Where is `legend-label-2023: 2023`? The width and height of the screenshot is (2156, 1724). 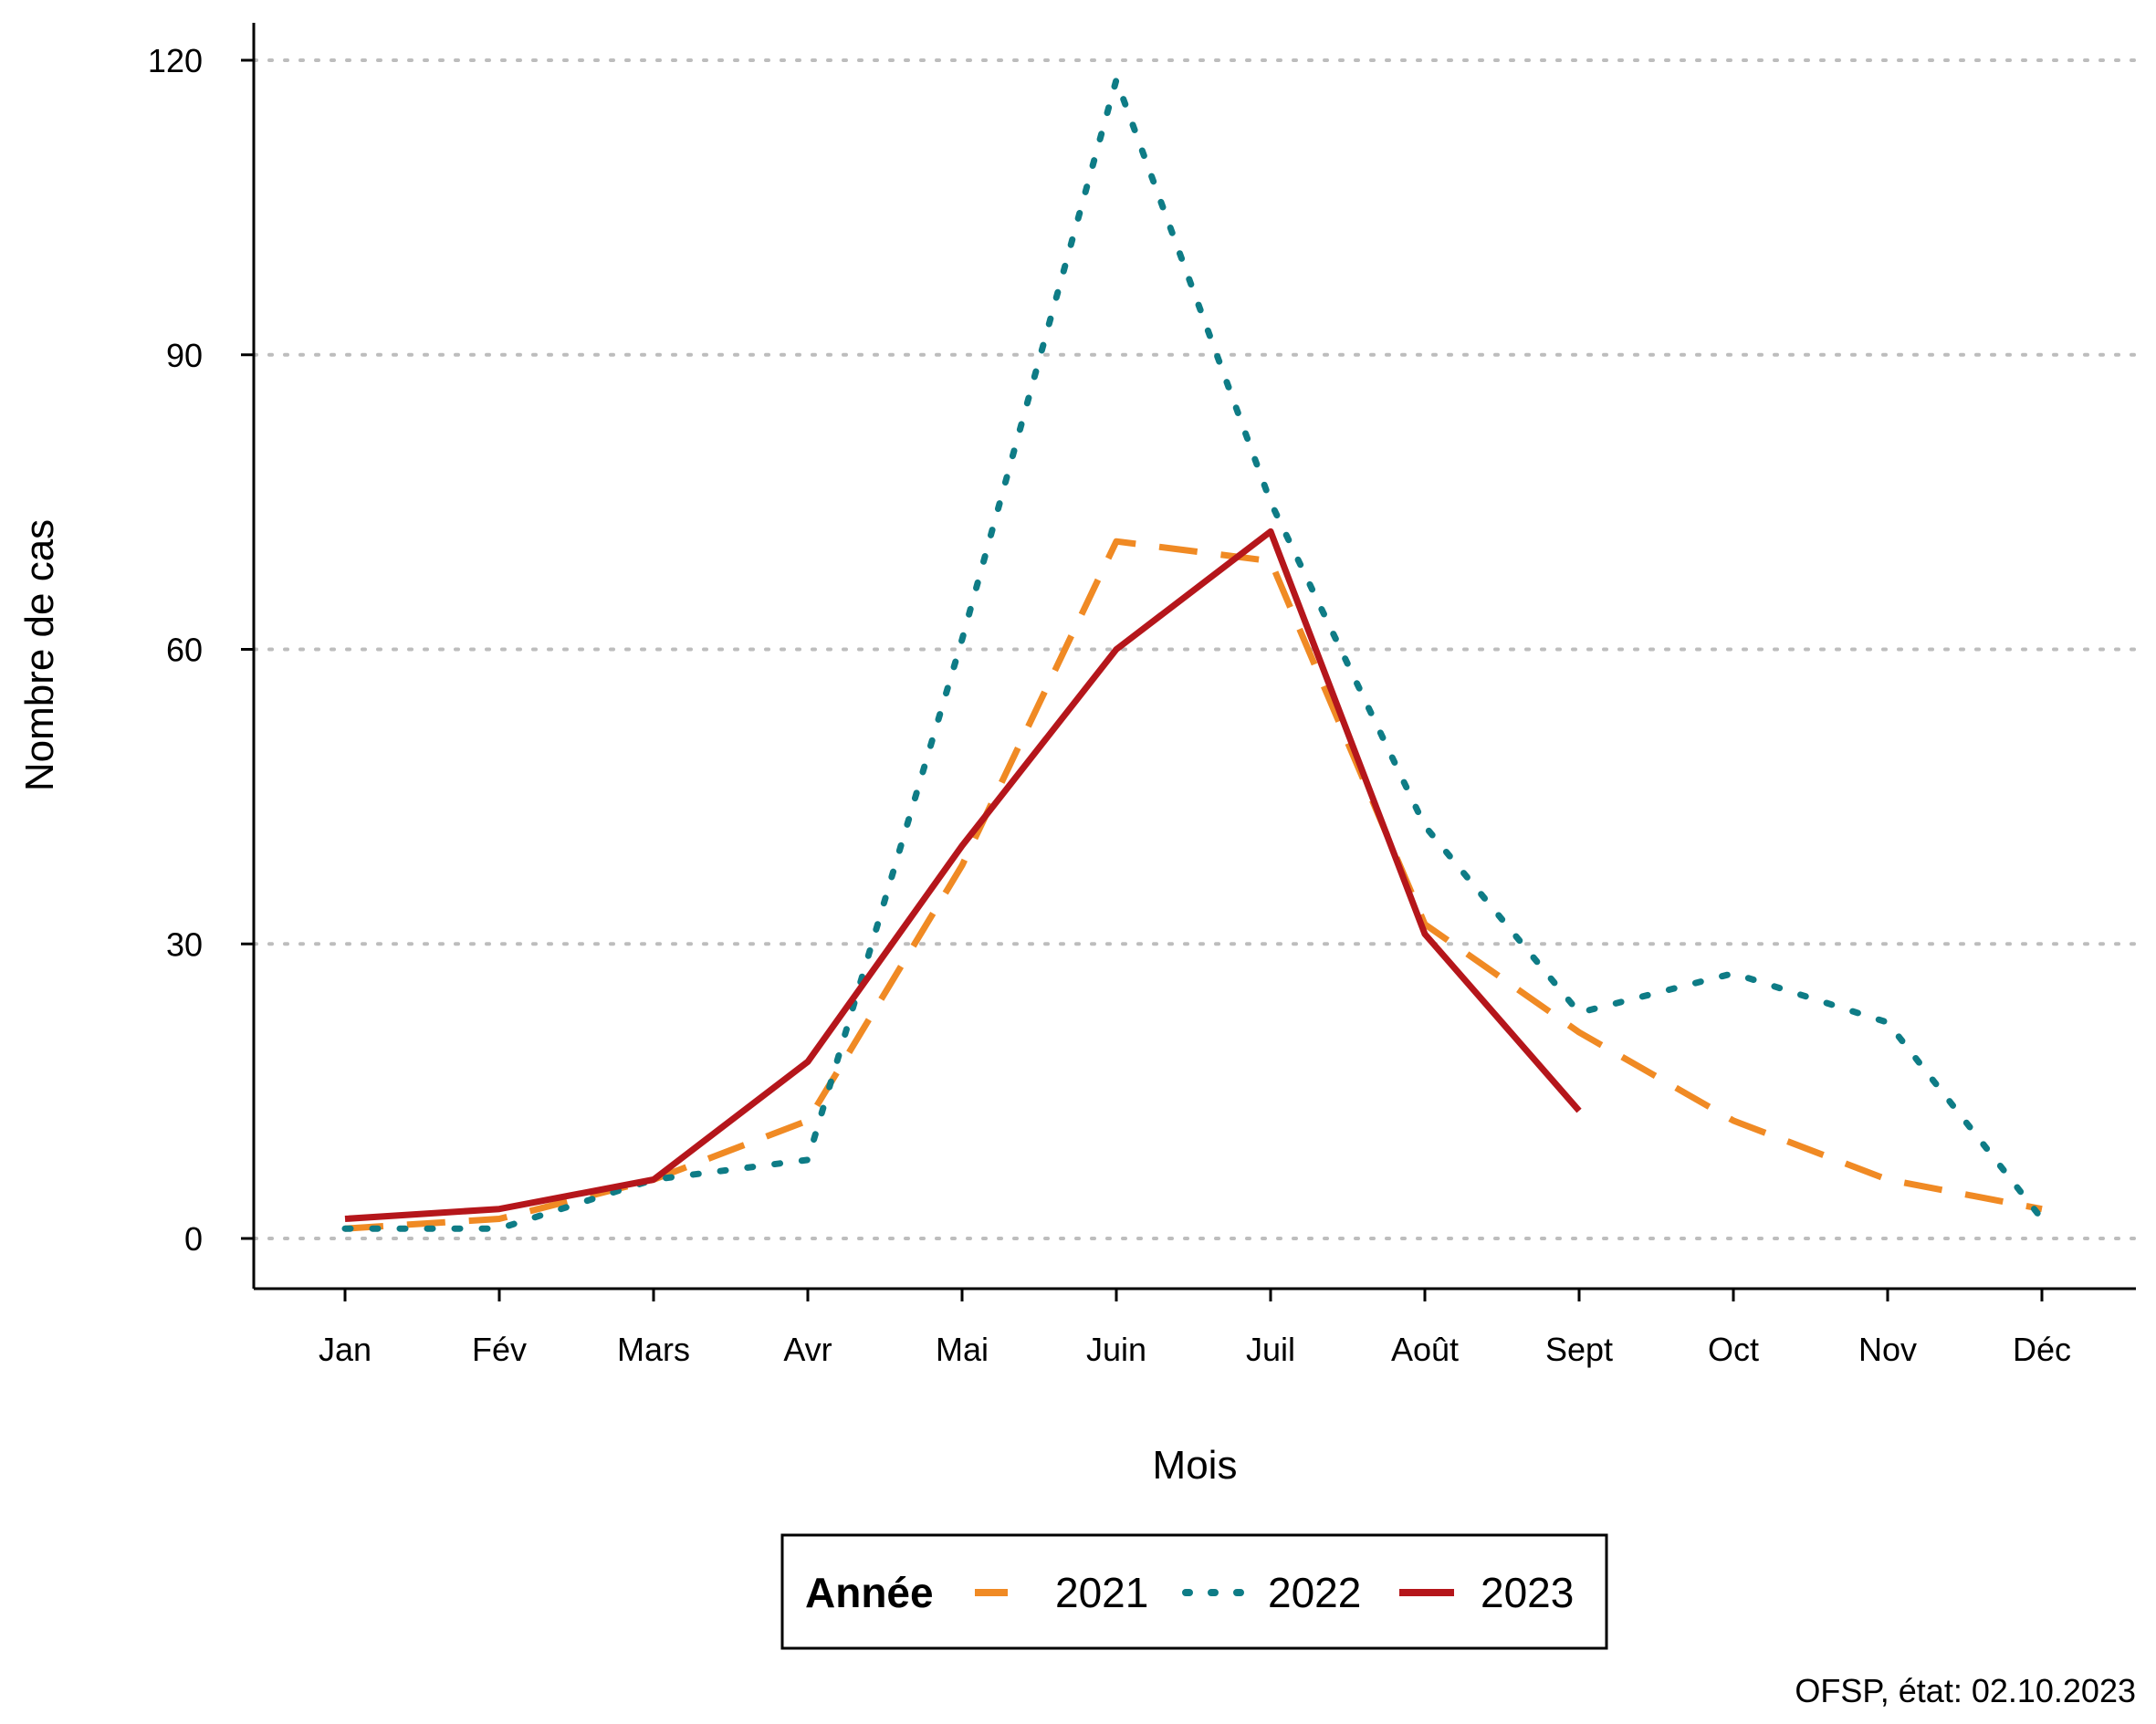
legend-label-2023: 2023 is located at coordinates (1527, 1593).